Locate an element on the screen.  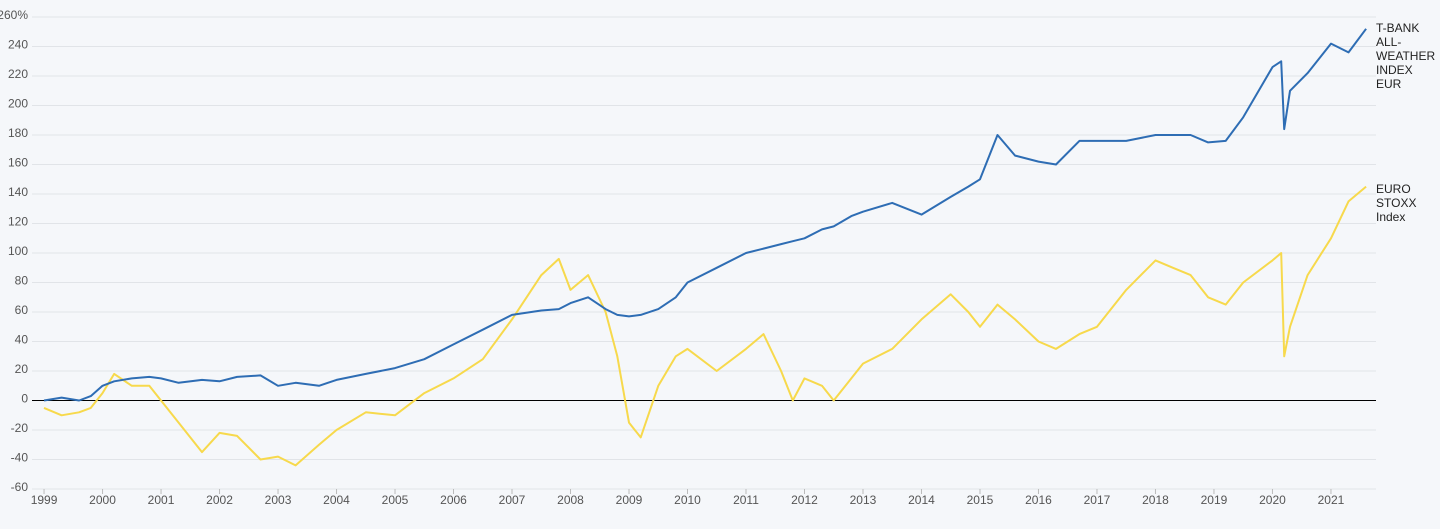
x-tick-label: 2018 is located at coordinates (1155, 500).